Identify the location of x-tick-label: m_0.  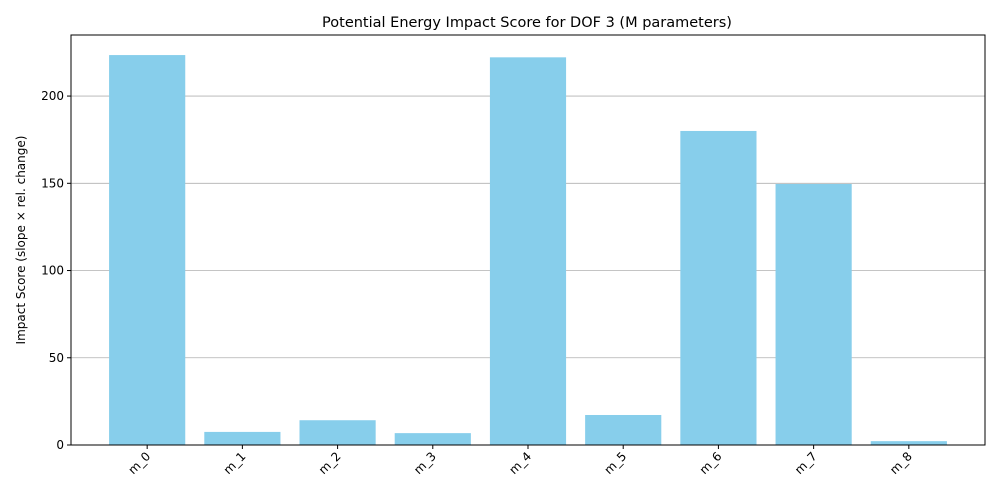
(139, 463).